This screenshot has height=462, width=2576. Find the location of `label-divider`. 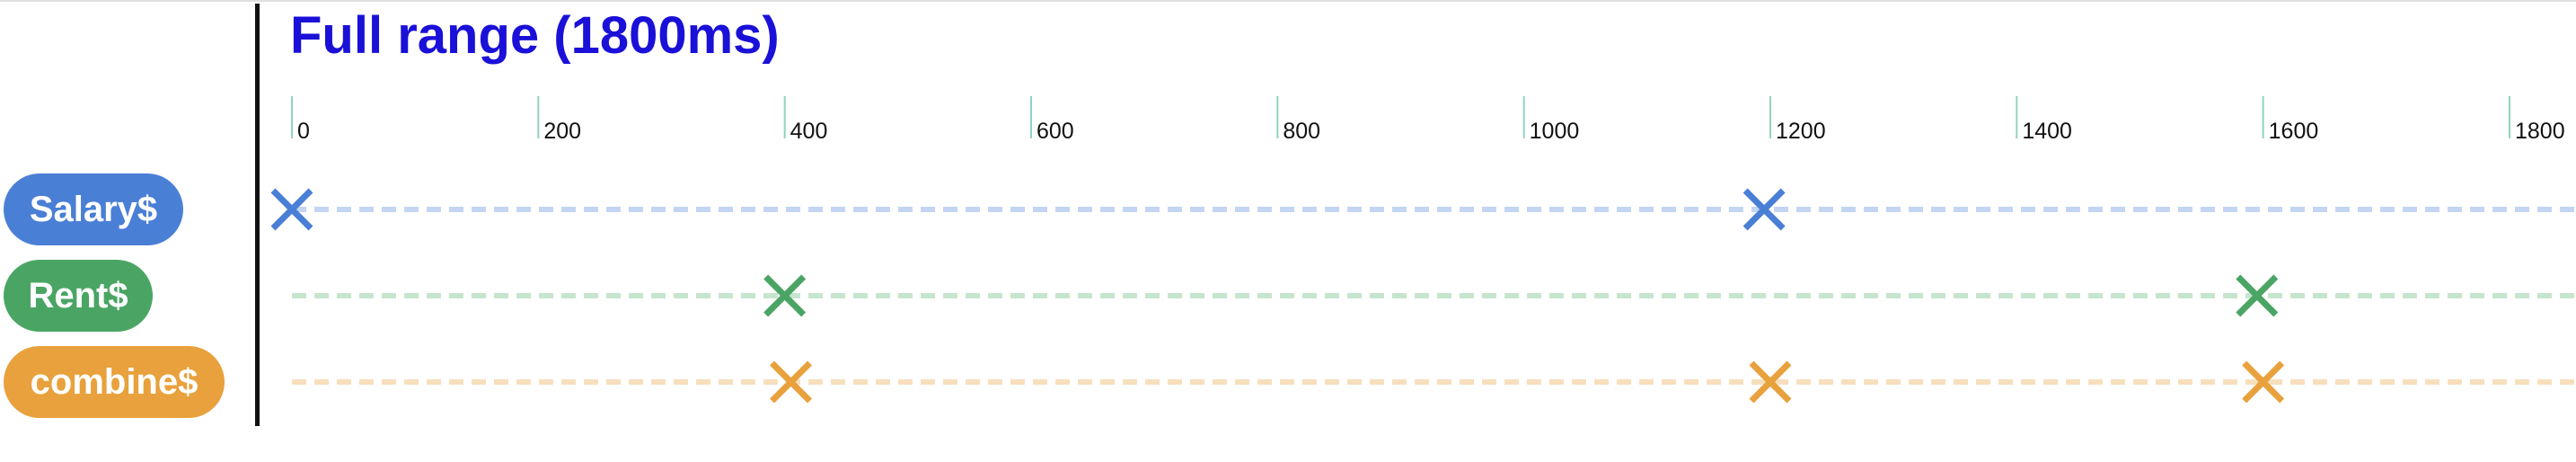

label-divider is located at coordinates (257, 215).